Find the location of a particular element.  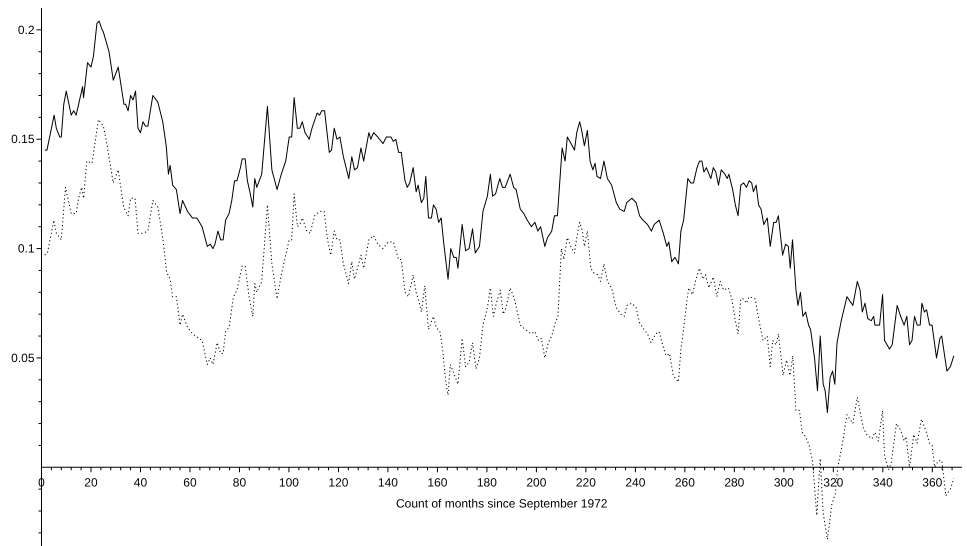

x-tick-label: 40 is located at coordinates (141, 482).